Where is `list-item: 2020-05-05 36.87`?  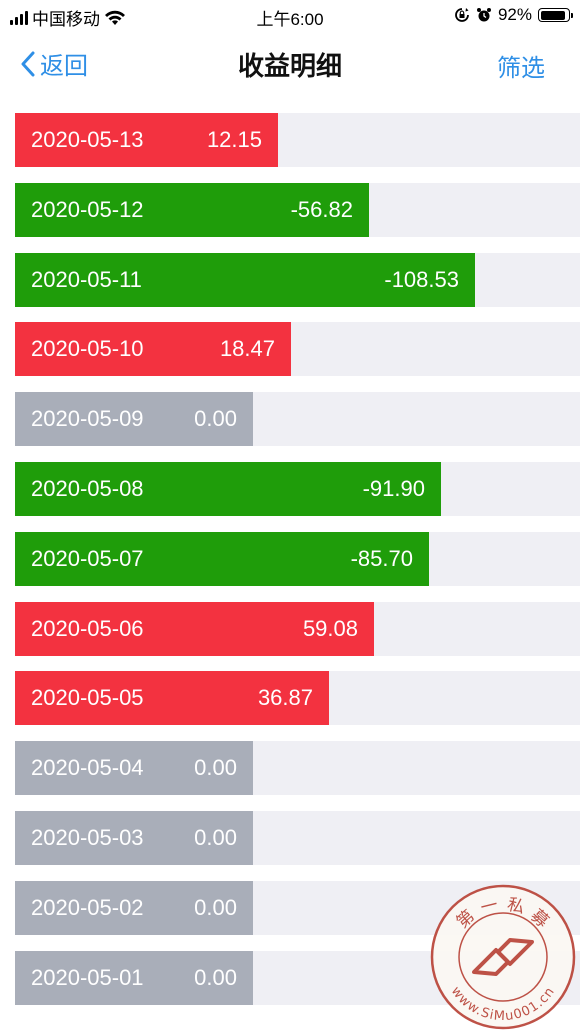
list-item: 2020-05-05 36.87 is located at coordinates (297, 698).